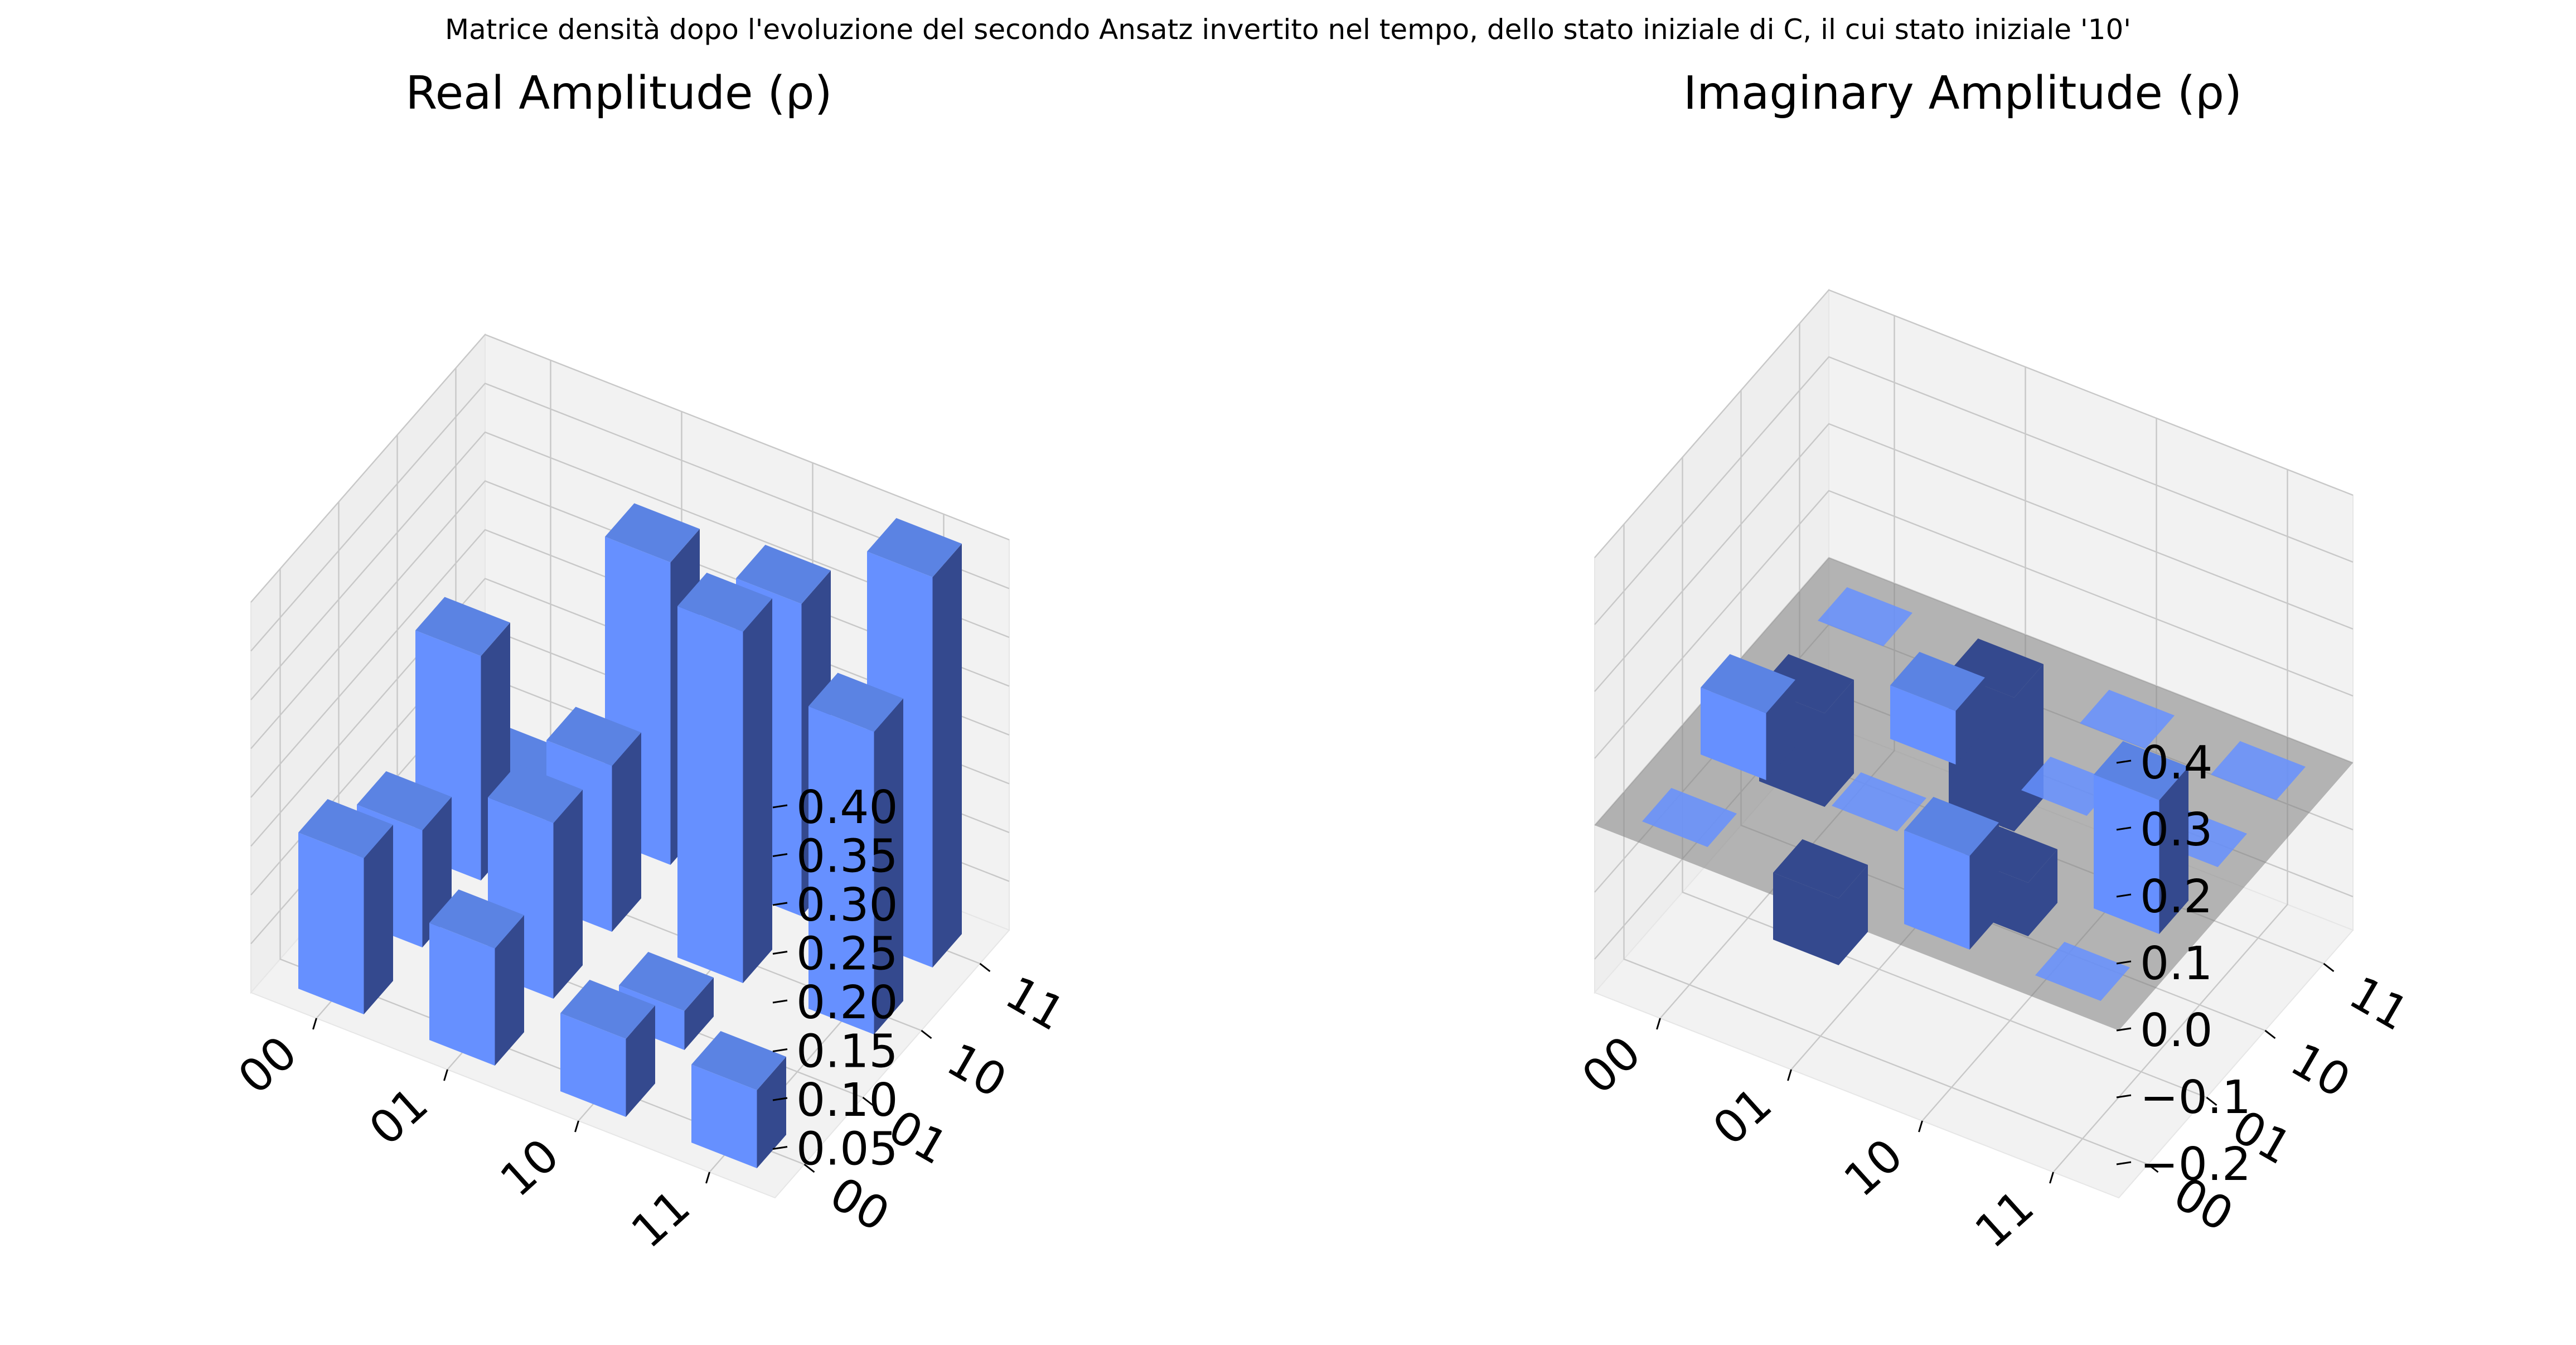 Image resolution: width=2576 pixels, height=1345 pixels. What do you see at coordinates (2320, 1070) in the screenshot?
I see `imag-col-tick-label: 10` at bounding box center [2320, 1070].